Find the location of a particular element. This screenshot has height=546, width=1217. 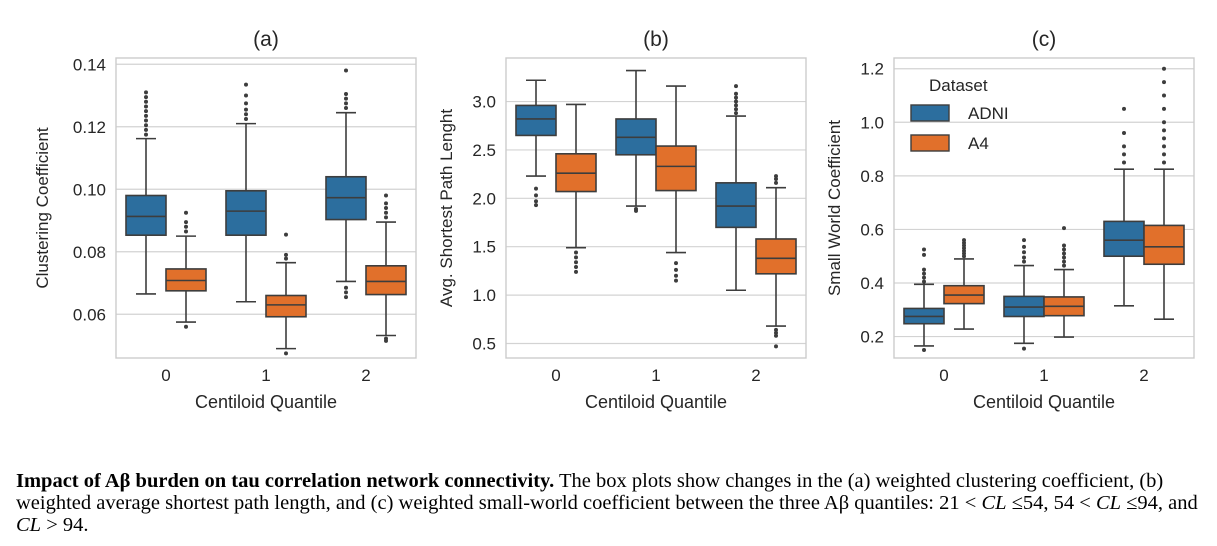

x-axis-label: Centiloid Quantile is located at coordinates (656, 402).